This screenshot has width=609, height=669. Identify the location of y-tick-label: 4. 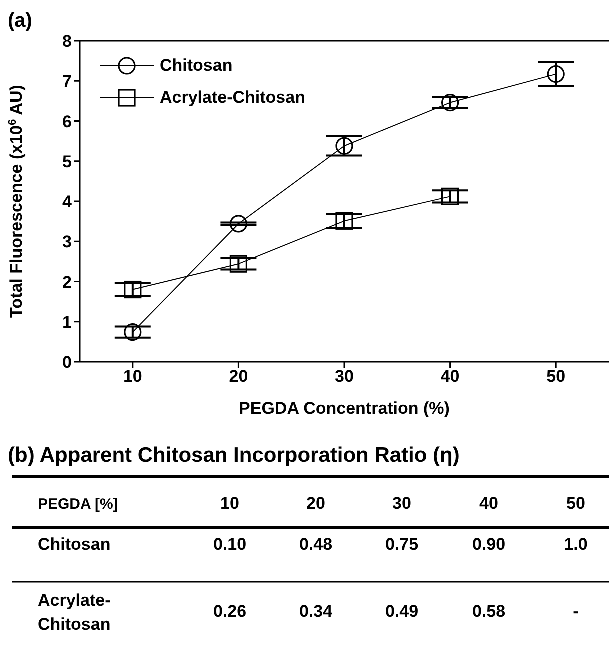
(67, 202).